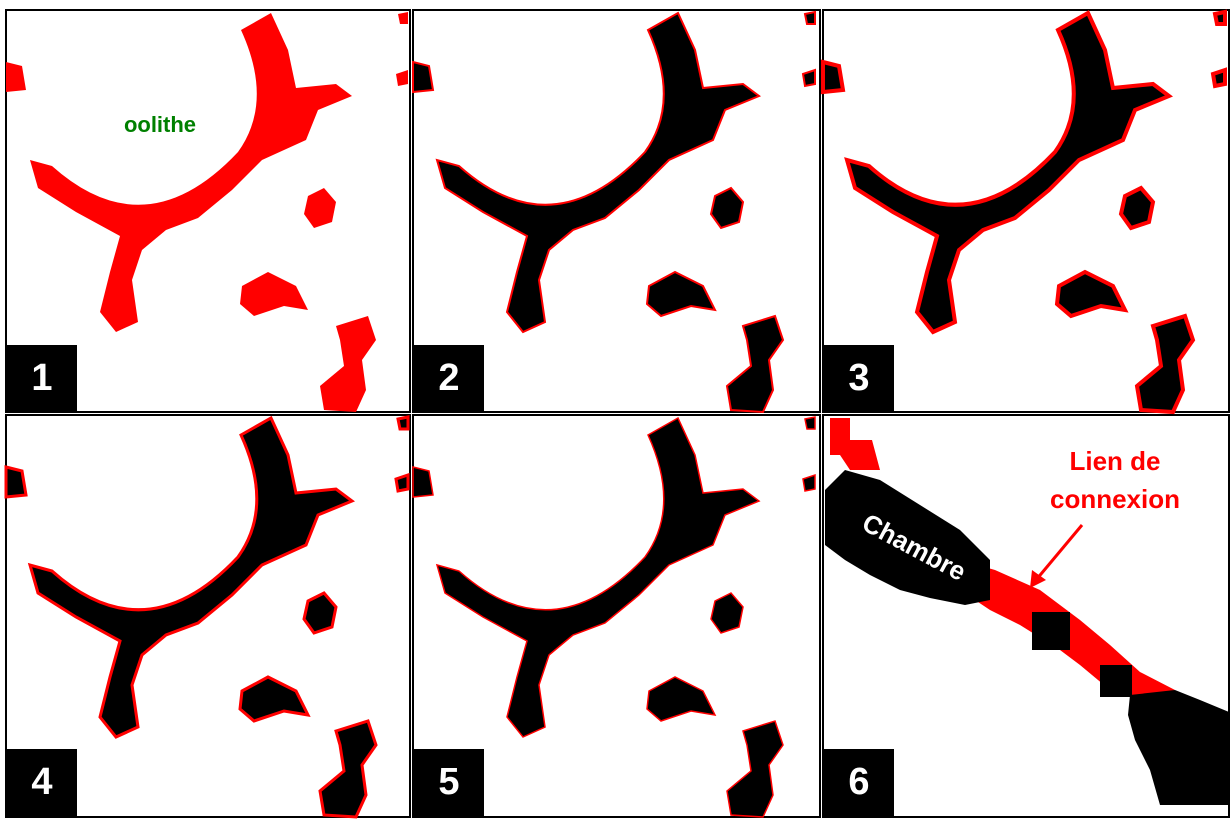 The image size is (1231, 821). I want to click on oolithe-label: oolithe, so click(160, 124).